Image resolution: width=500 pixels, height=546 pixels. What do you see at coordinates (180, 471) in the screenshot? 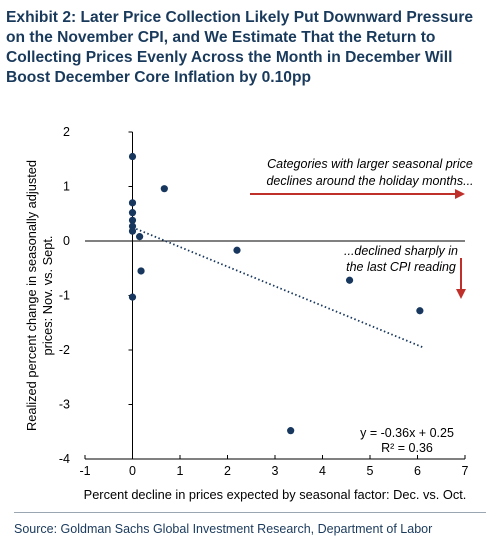
I see `x-tick-label: 1` at bounding box center [180, 471].